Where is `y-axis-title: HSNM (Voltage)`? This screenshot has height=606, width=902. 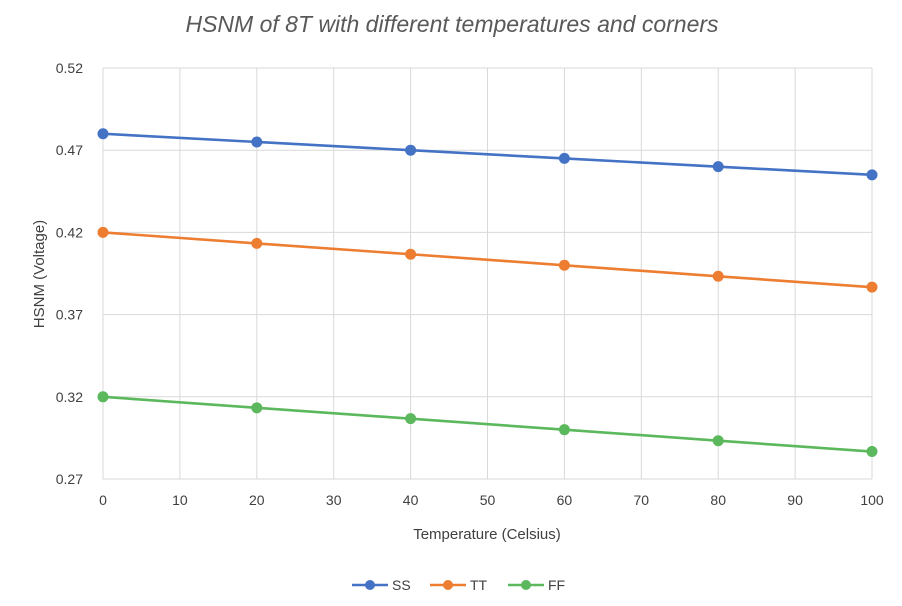
y-axis-title: HSNM (Voltage) is located at coordinates (39, 274).